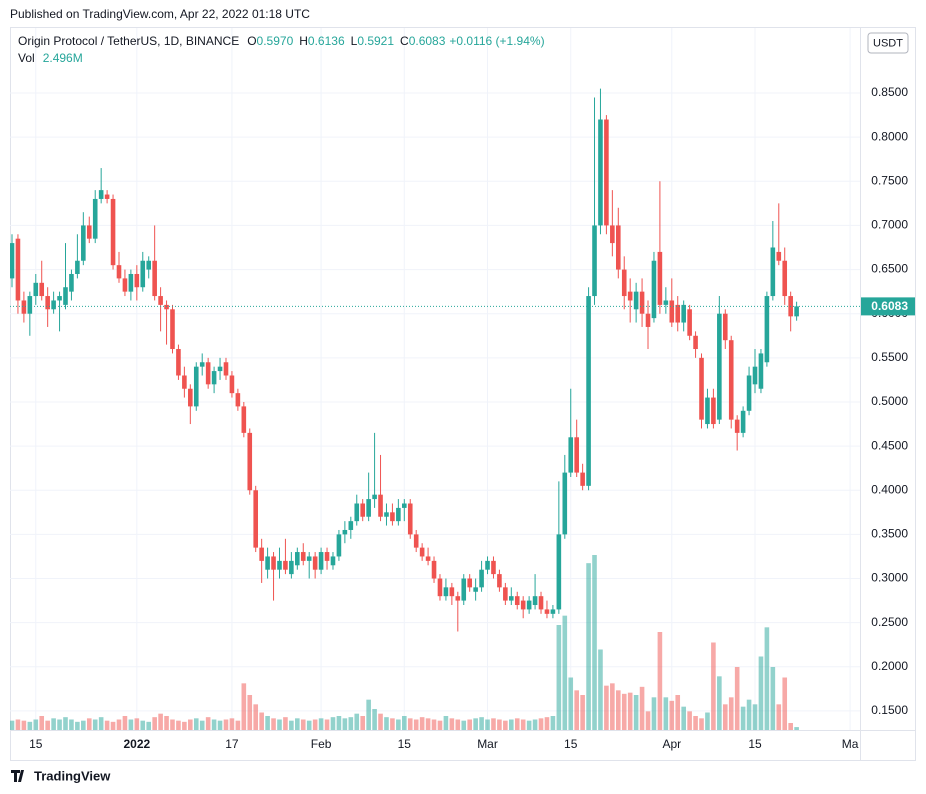 This screenshot has height=794, width=926. I want to click on y-tick-label: 0.1500, so click(889, 710).